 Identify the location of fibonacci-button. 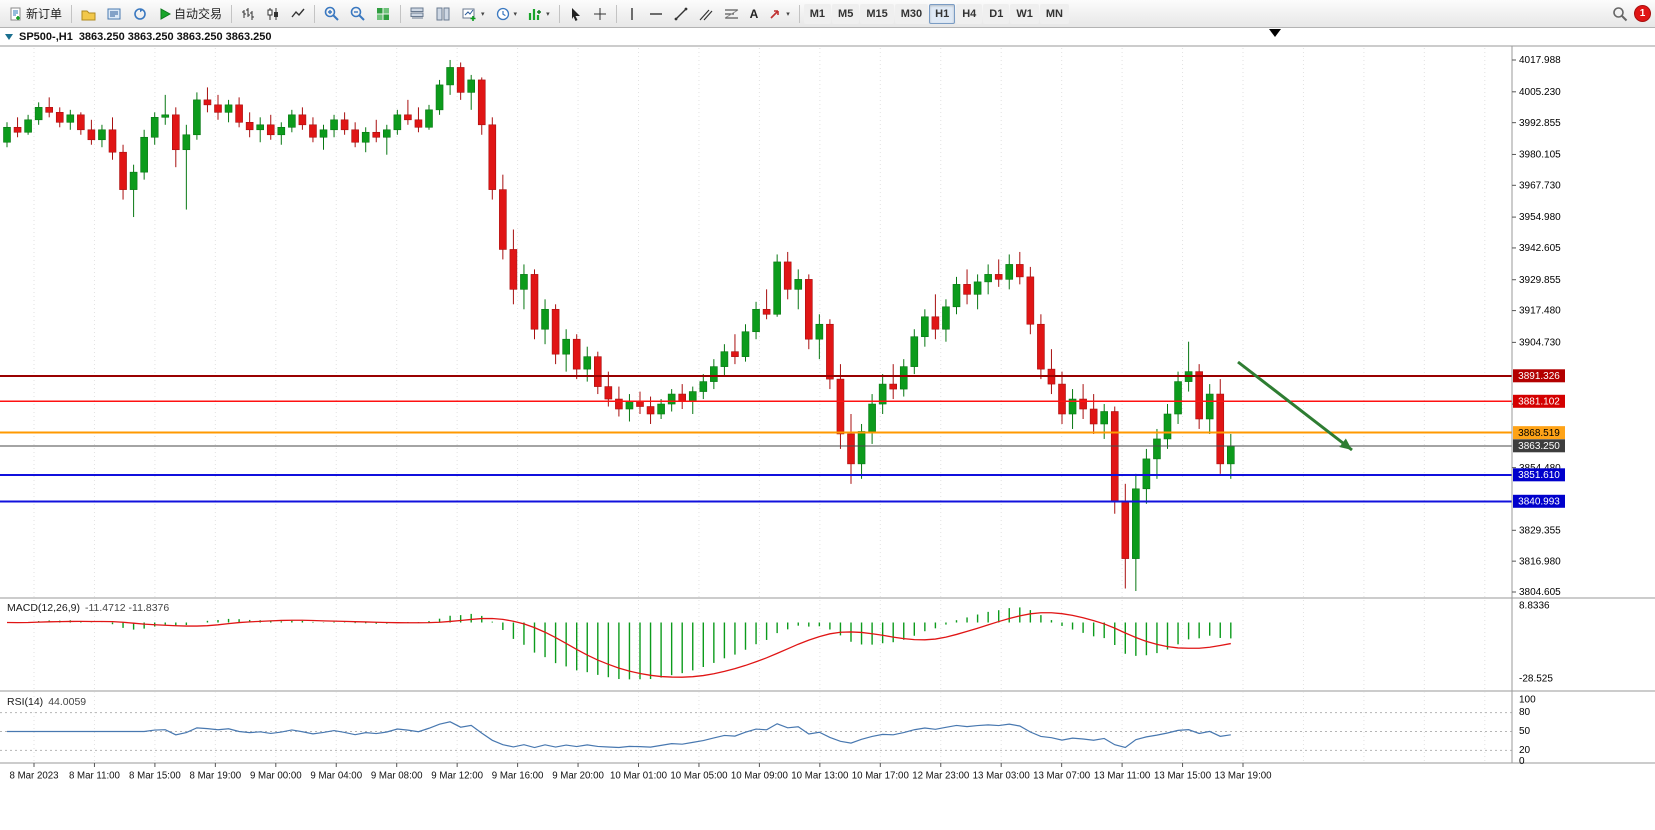
(731, 14).